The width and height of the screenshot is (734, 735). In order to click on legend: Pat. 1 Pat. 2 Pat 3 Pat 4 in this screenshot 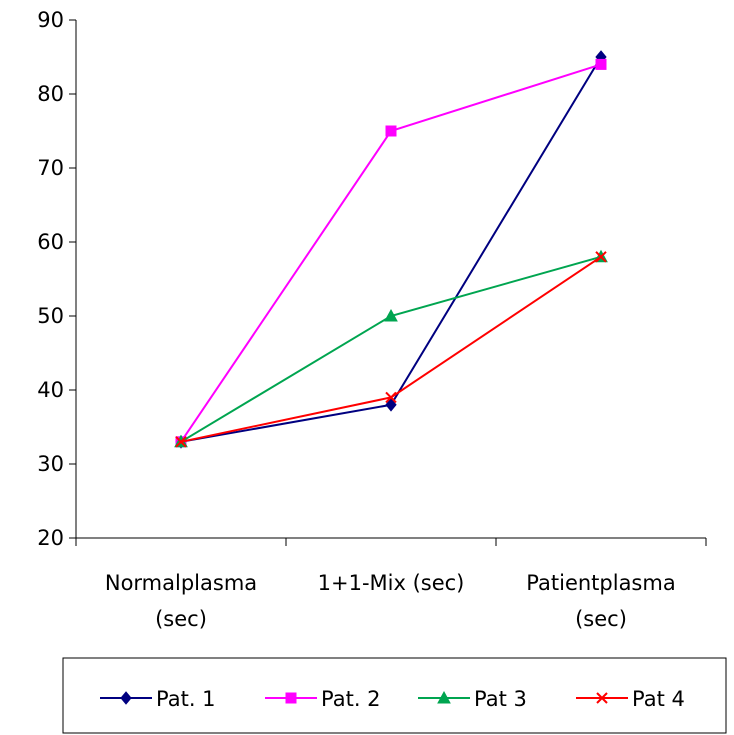, I will do `click(394, 695)`.